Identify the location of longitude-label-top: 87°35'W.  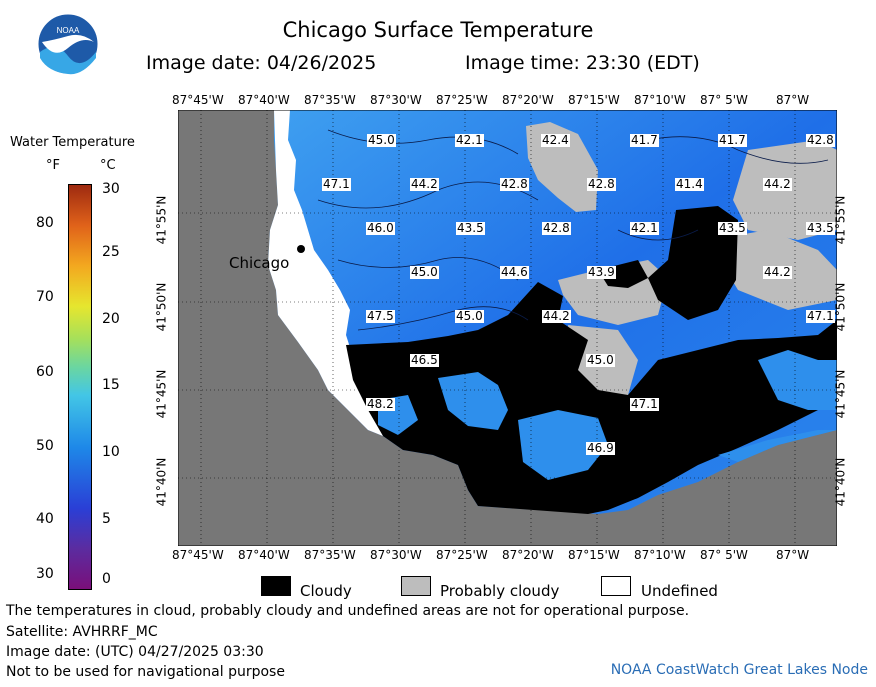
(330, 100).